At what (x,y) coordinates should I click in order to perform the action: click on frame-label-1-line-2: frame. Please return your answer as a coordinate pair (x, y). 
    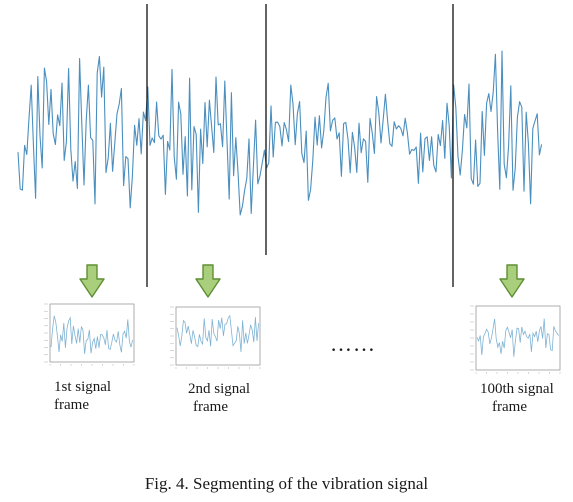
    Looking at the image, I should click on (71, 405).